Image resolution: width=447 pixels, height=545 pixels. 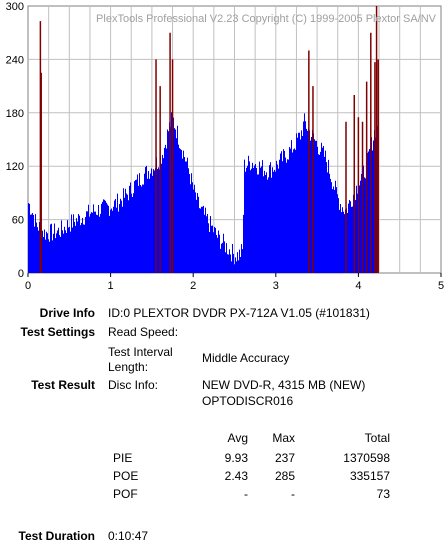 I want to click on x-tick-label: 5, so click(x=441, y=286).